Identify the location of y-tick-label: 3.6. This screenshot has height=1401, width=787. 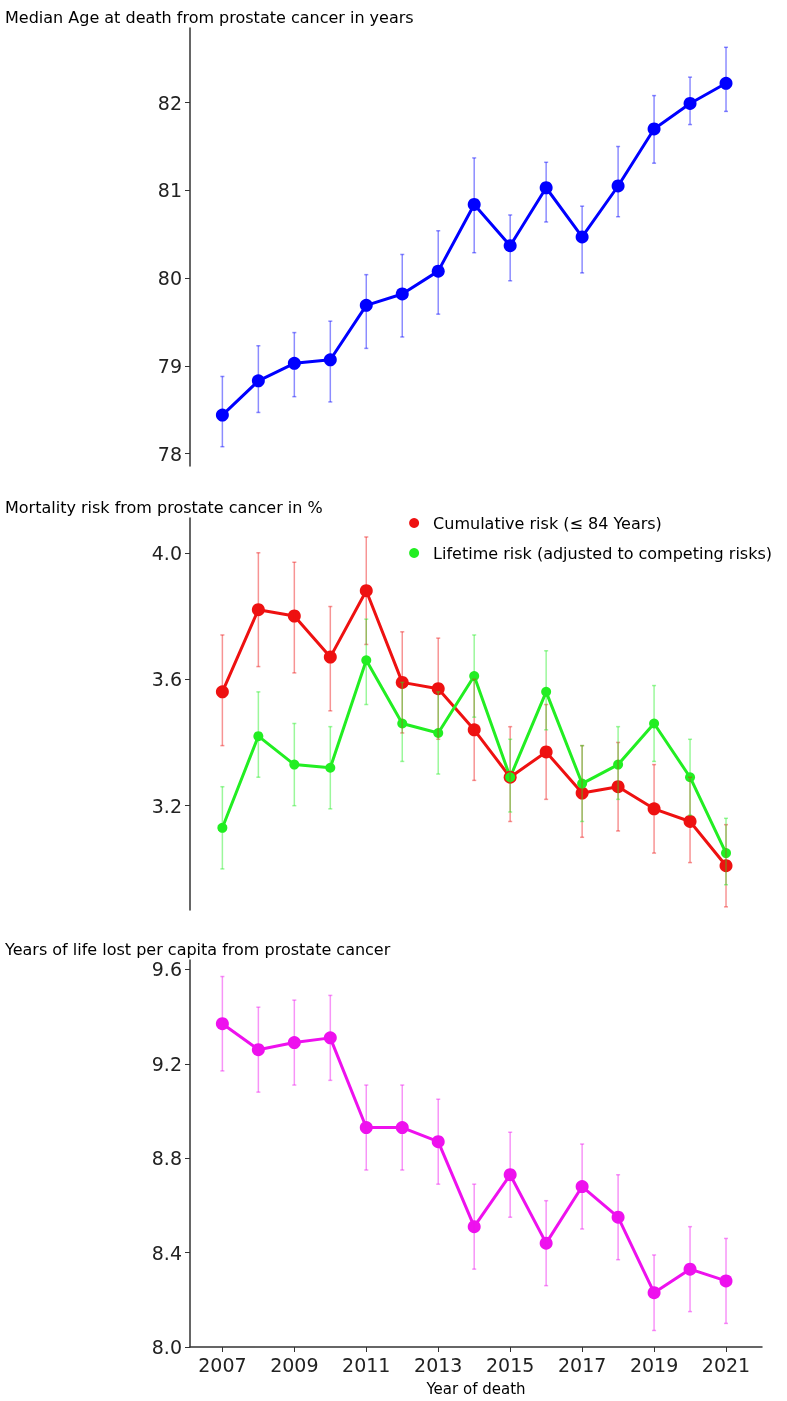
(166, 679).